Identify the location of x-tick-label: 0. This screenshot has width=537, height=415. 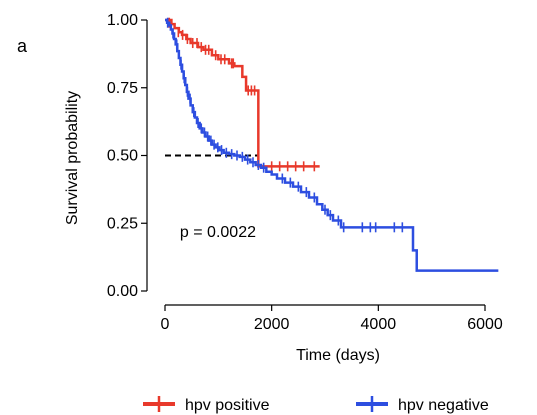
(165, 324).